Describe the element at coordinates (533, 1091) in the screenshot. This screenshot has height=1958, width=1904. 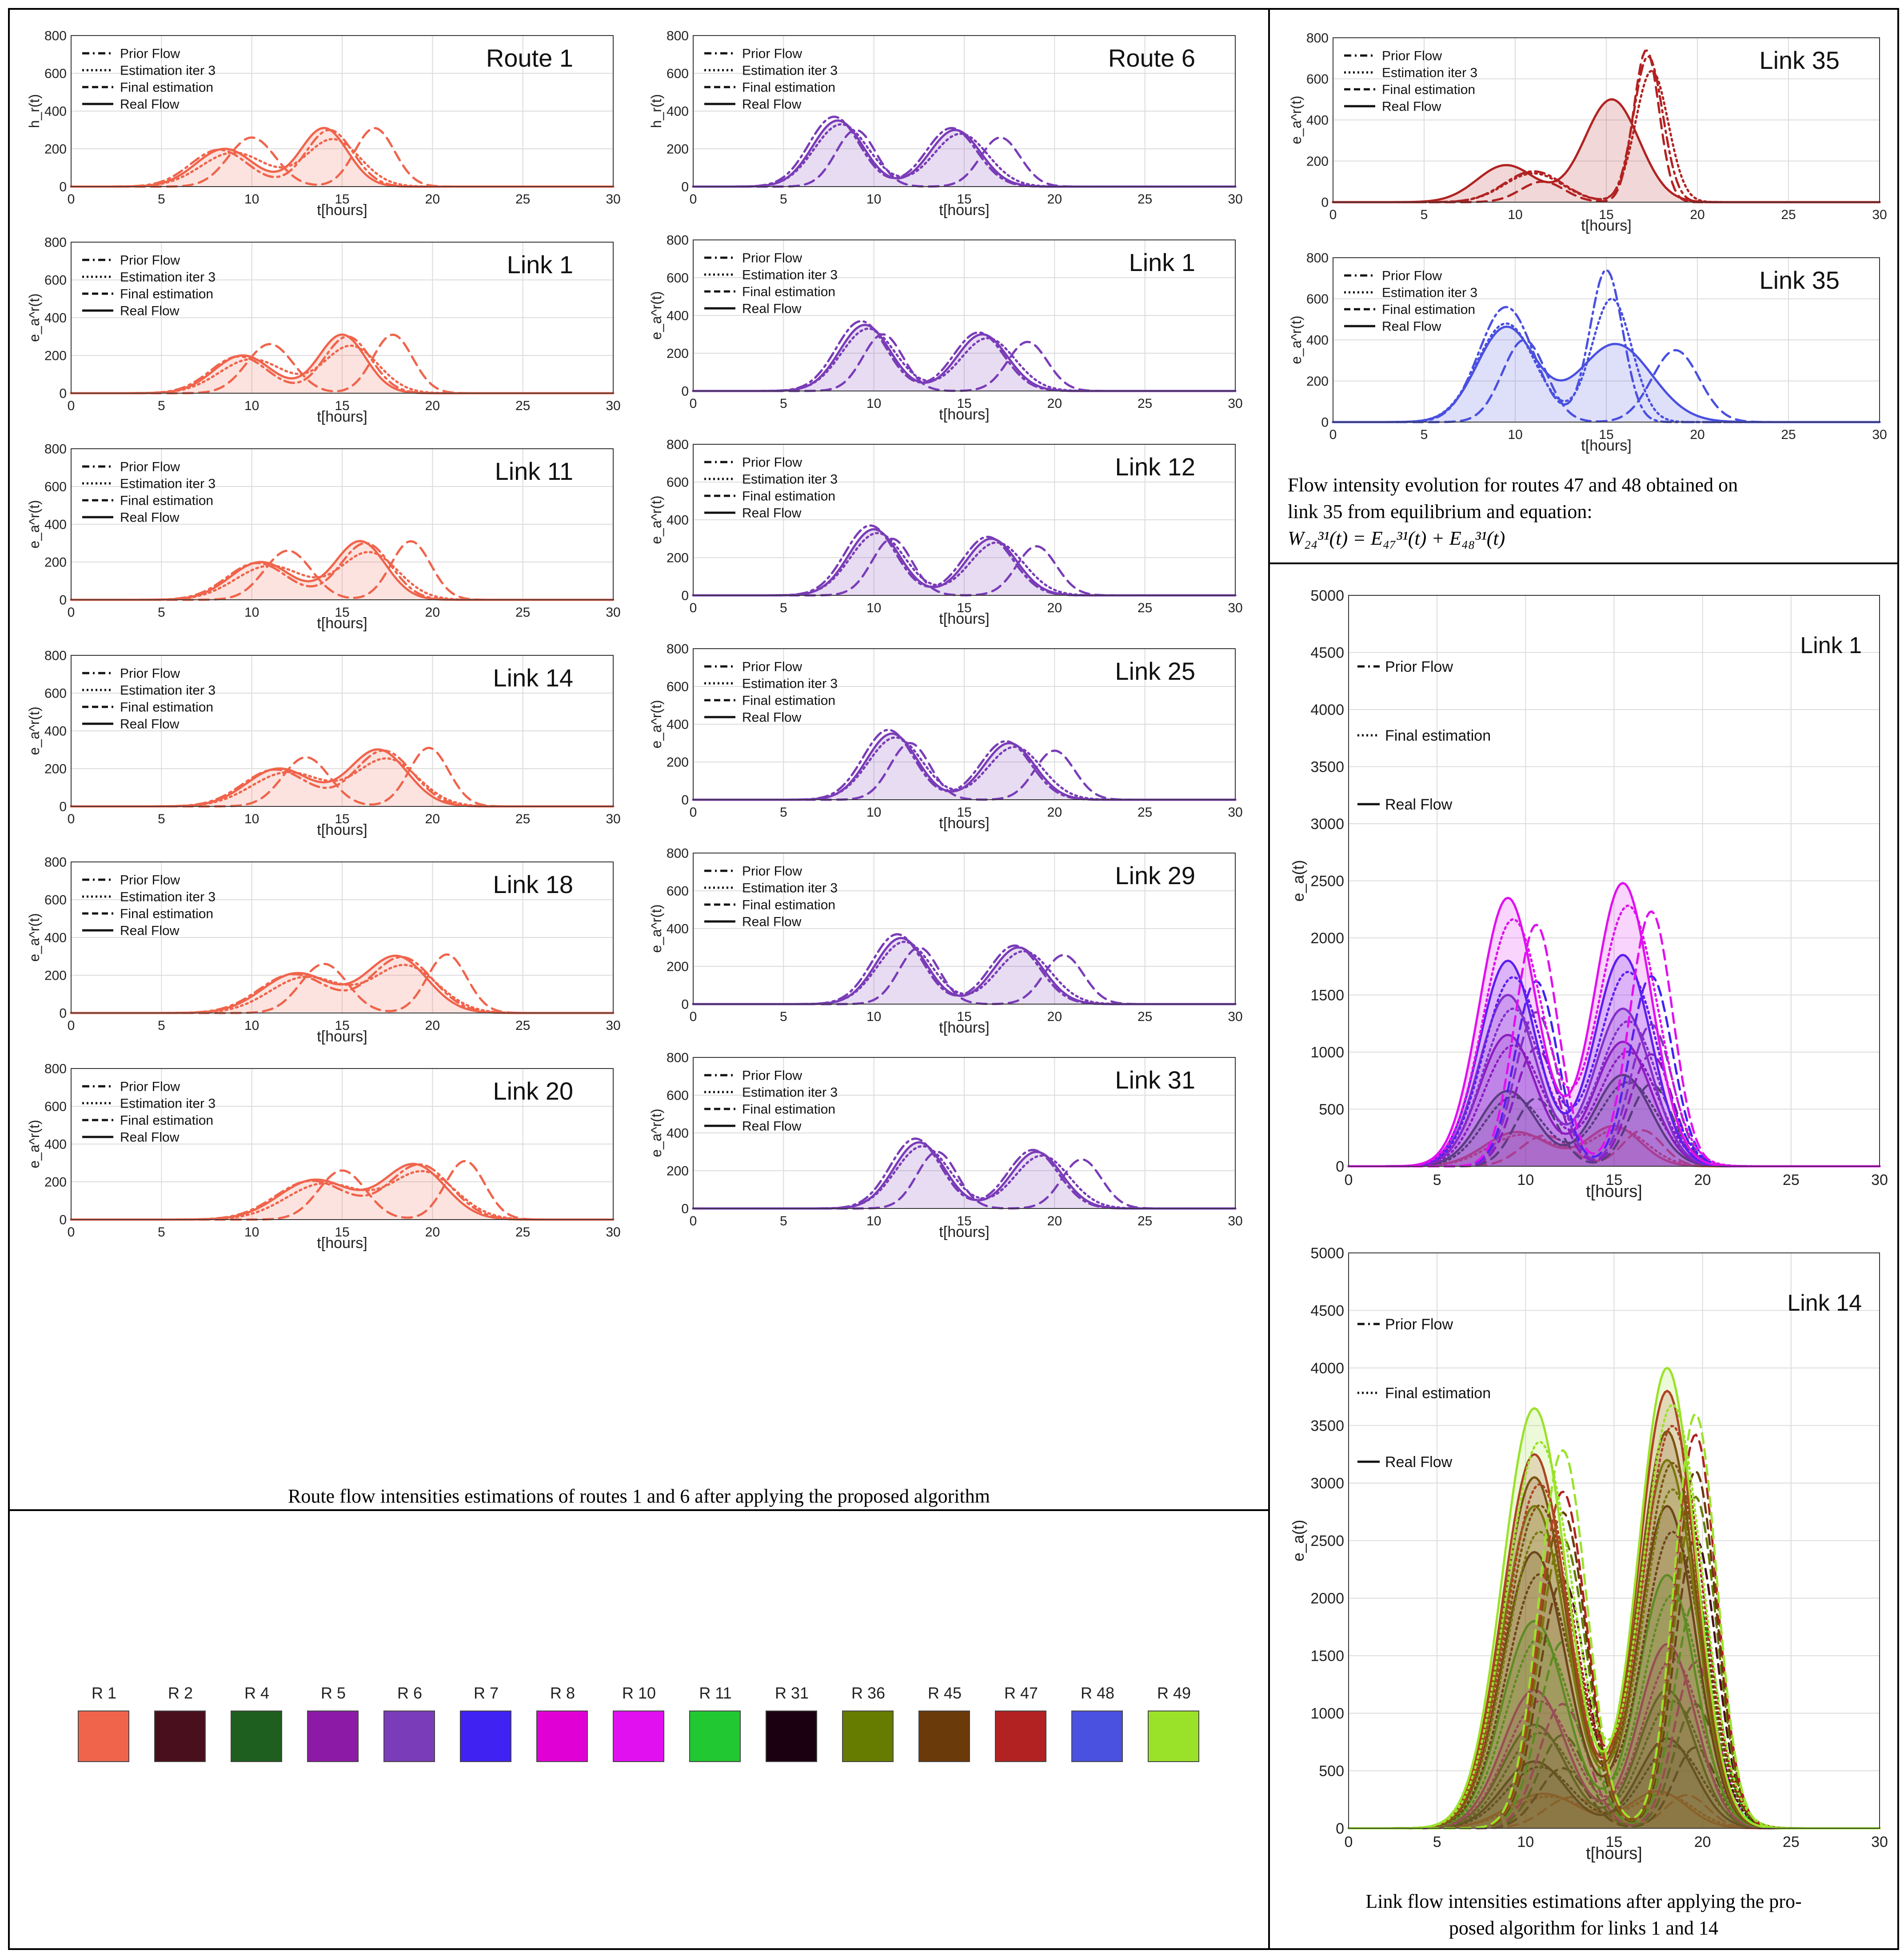
I see `chart-title: Link 20` at that location.